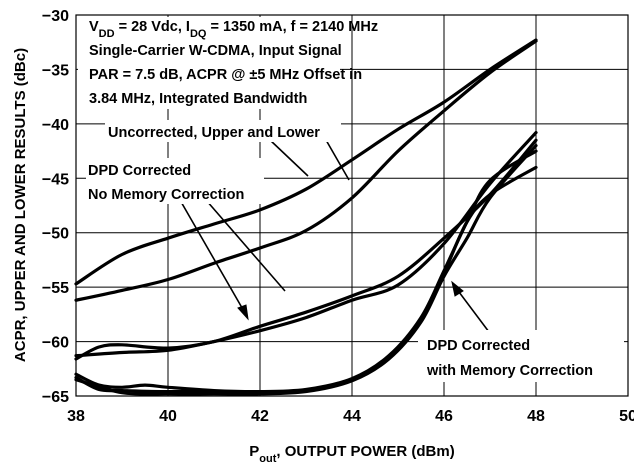  What do you see at coordinates (55, 234) in the screenshot?
I see `y-tick-label: −50` at bounding box center [55, 234].